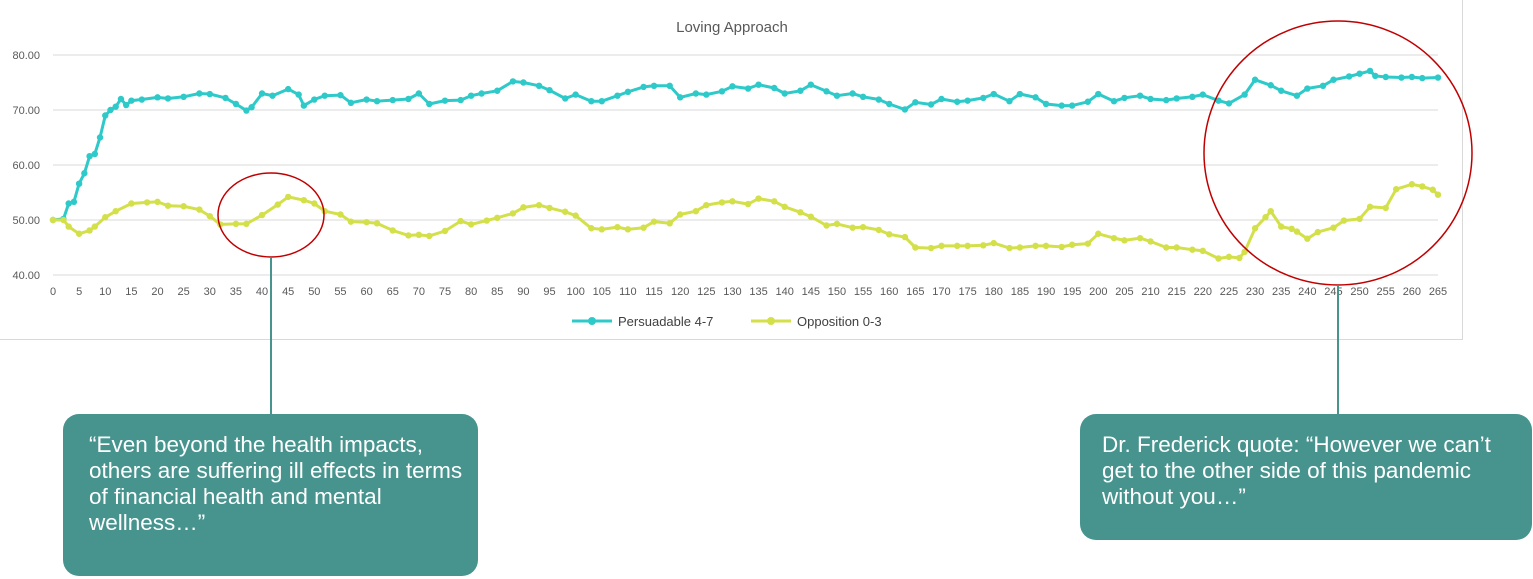  I want to click on x-tick-label: 205, so click(1124, 292).